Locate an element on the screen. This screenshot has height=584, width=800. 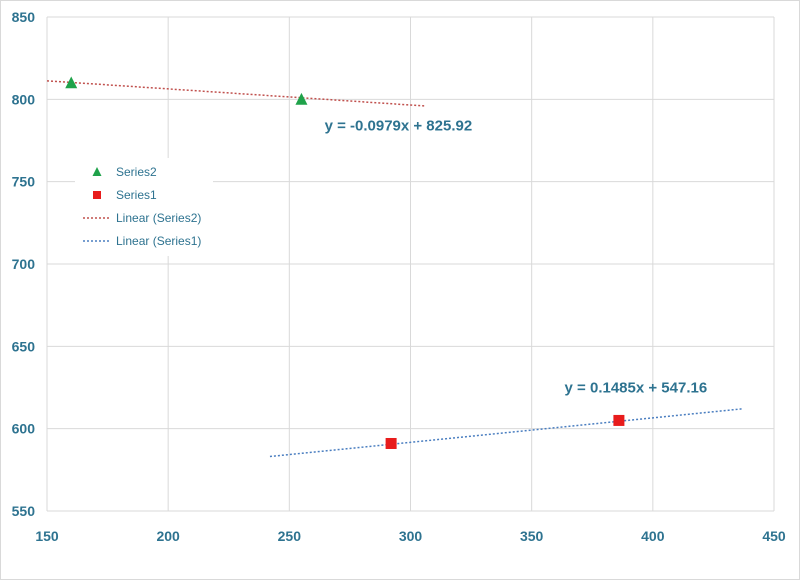
legend-marker-square is located at coordinates (97, 195).